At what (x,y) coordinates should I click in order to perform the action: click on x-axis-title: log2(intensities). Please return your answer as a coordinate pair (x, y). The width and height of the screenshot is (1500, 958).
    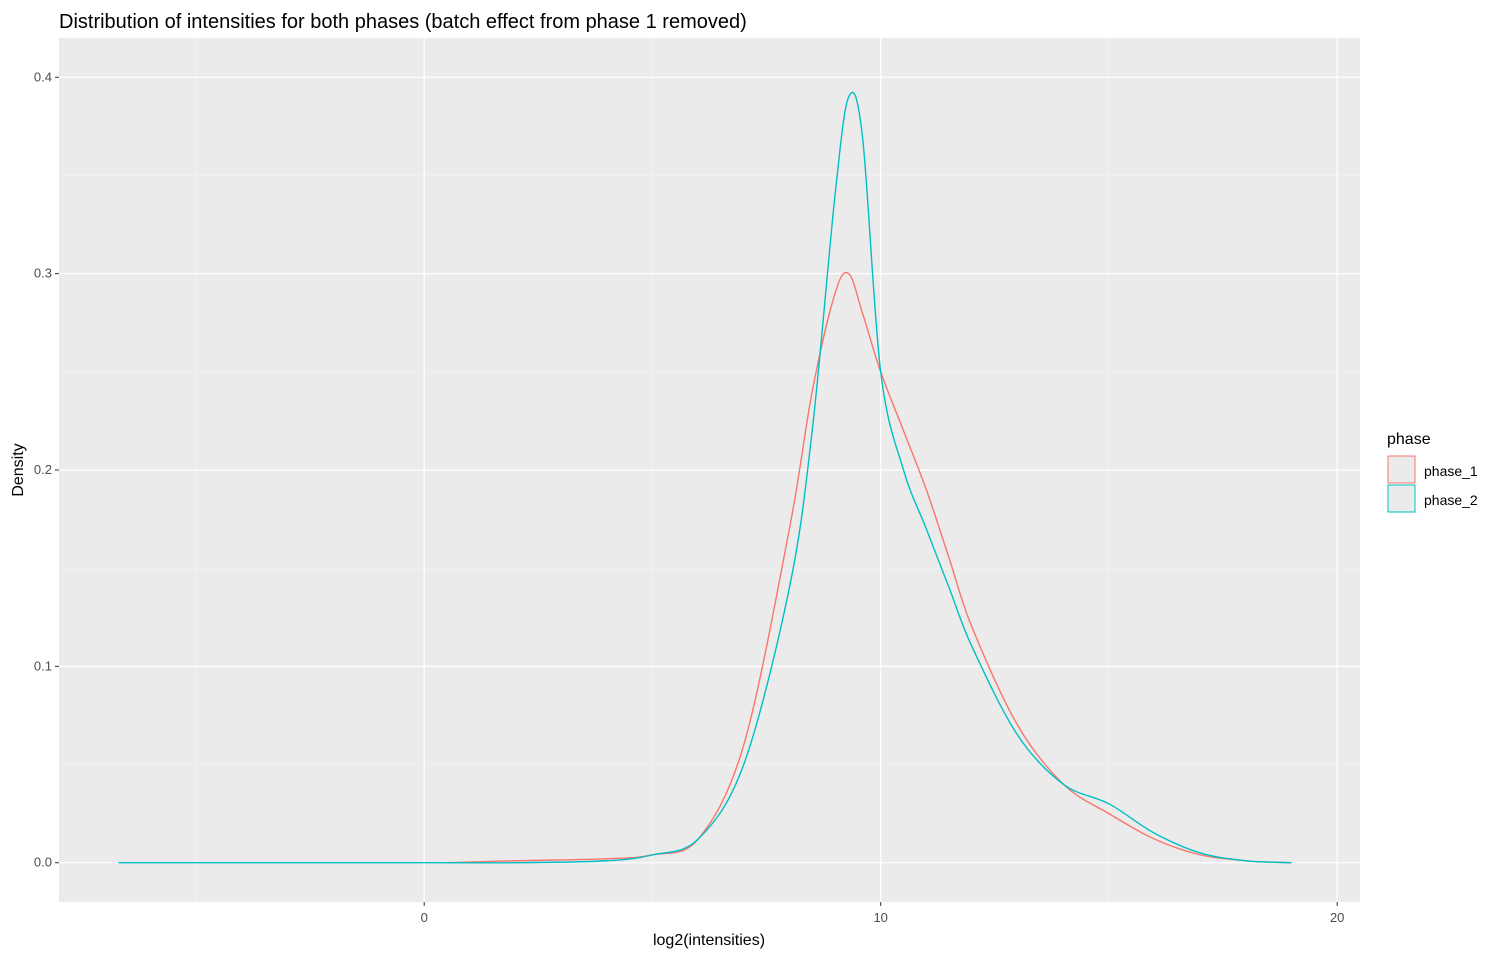
    Looking at the image, I should click on (709, 940).